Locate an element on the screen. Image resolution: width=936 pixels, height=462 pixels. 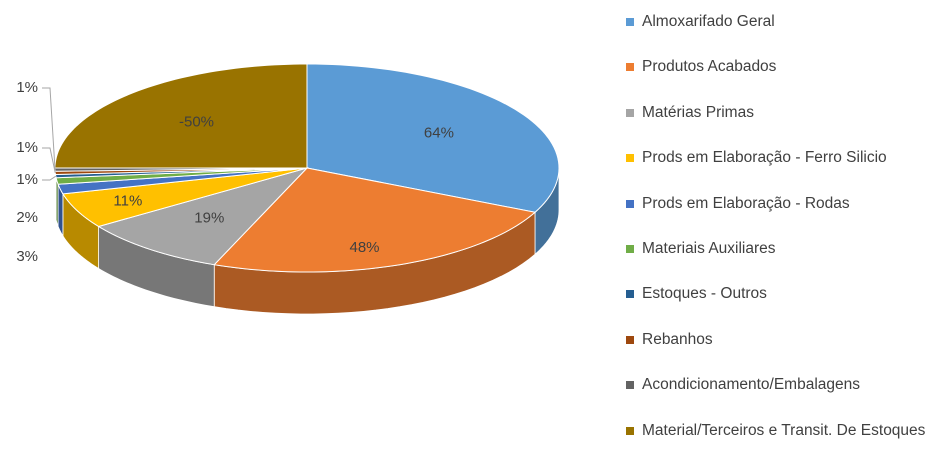
legend-label: Prods em Elaboração - Rodas is located at coordinates (746, 203).